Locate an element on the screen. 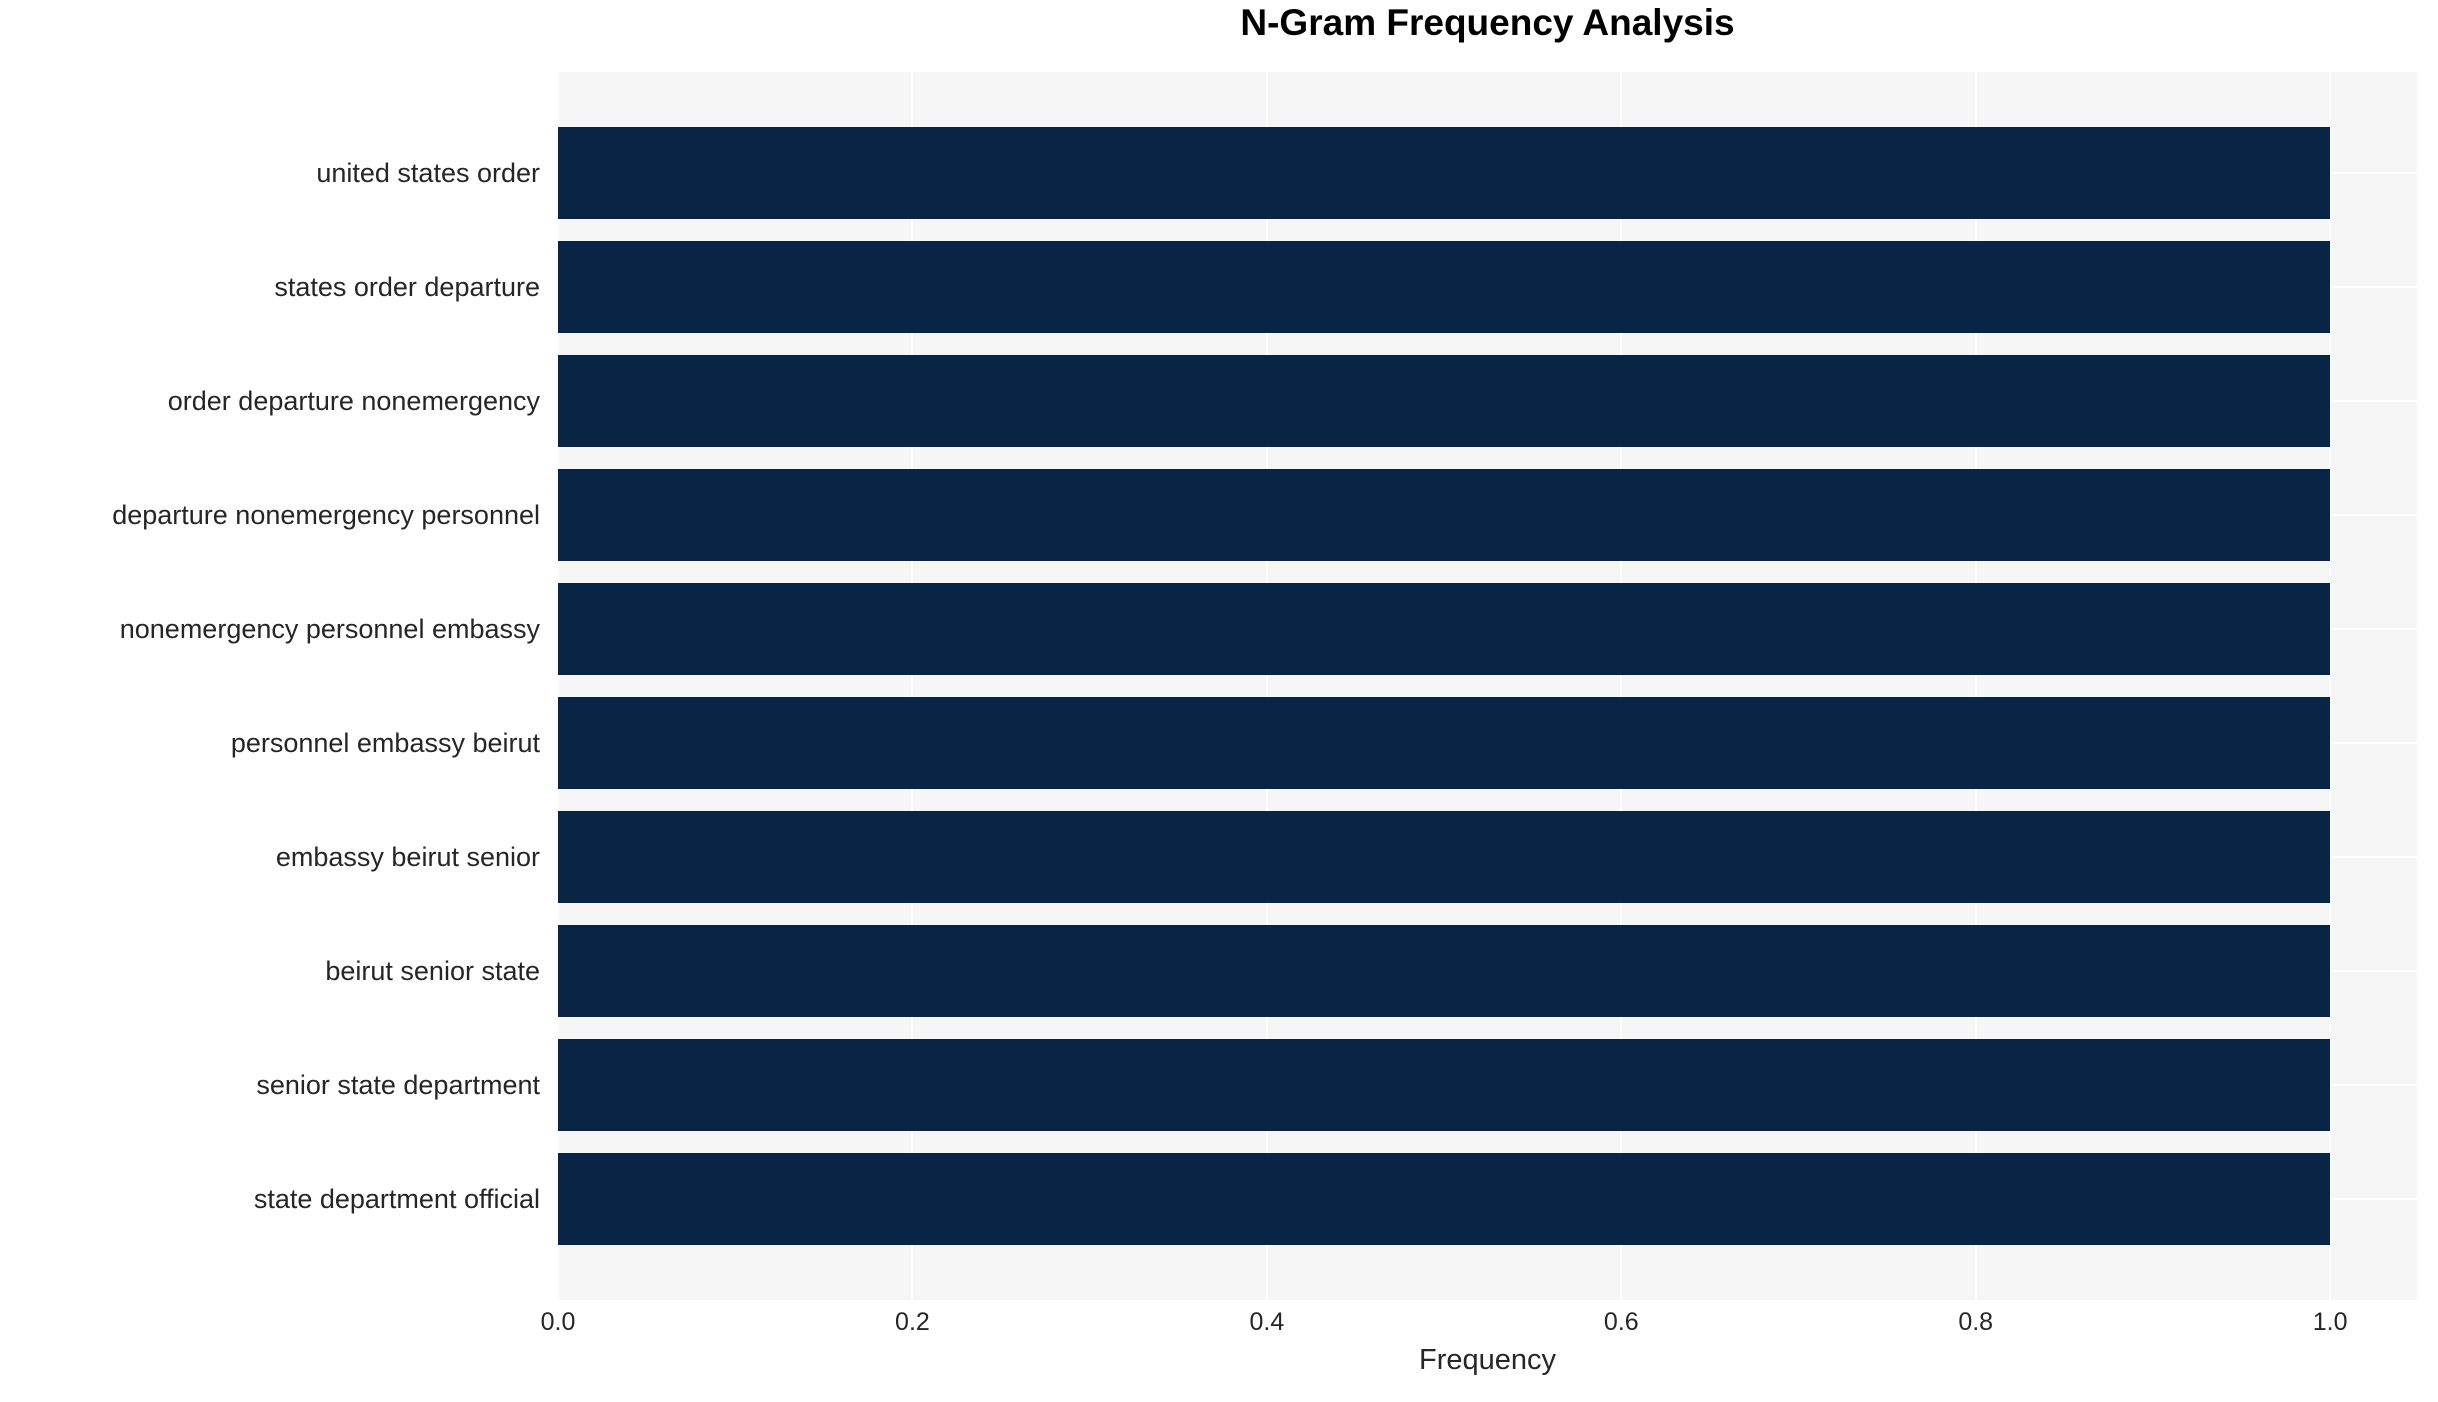 The height and width of the screenshot is (1402, 2438). category-label: states order departure is located at coordinates (407, 287).